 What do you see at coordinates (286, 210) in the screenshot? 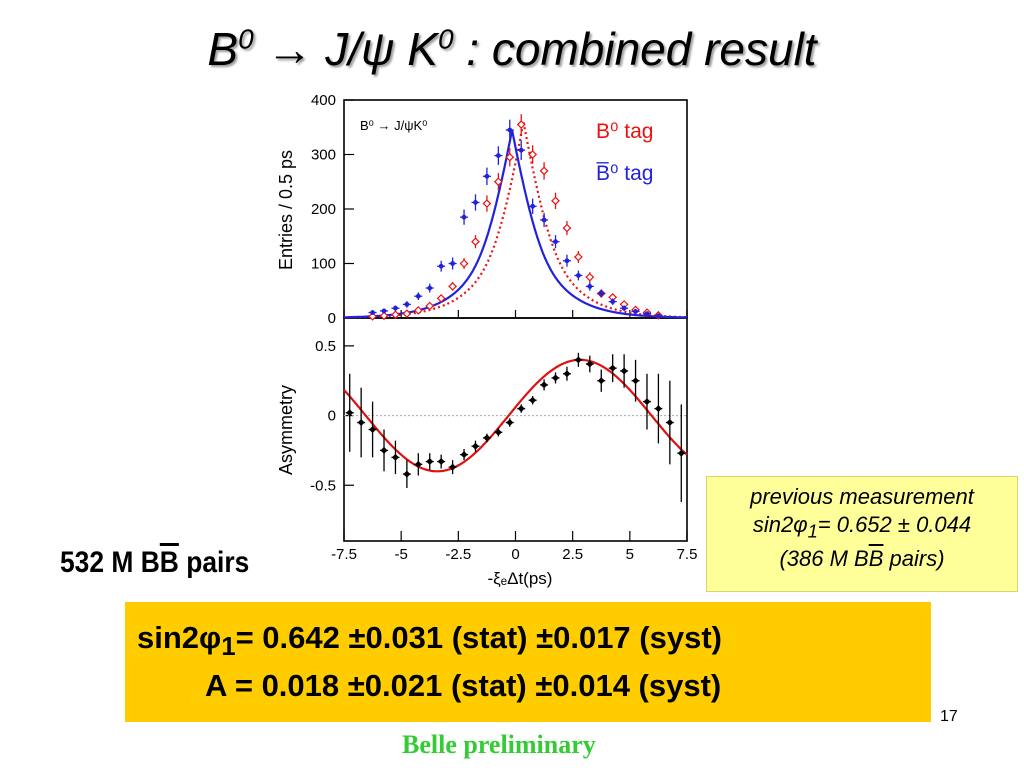
I see `top-y-axis-title: Entries / 0.5 ps` at bounding box center [286, 210].